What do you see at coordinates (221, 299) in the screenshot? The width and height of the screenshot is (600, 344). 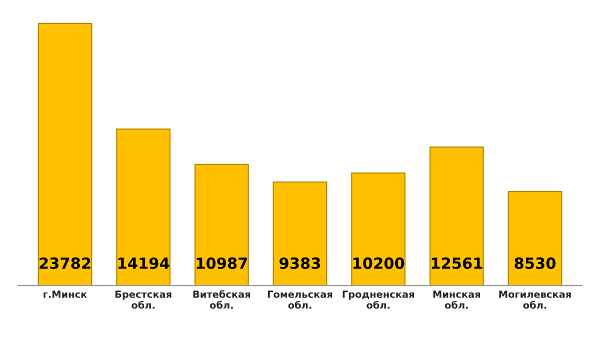 I see `x-tick-label: Витебская обл.` at bounding box center [221, 299].